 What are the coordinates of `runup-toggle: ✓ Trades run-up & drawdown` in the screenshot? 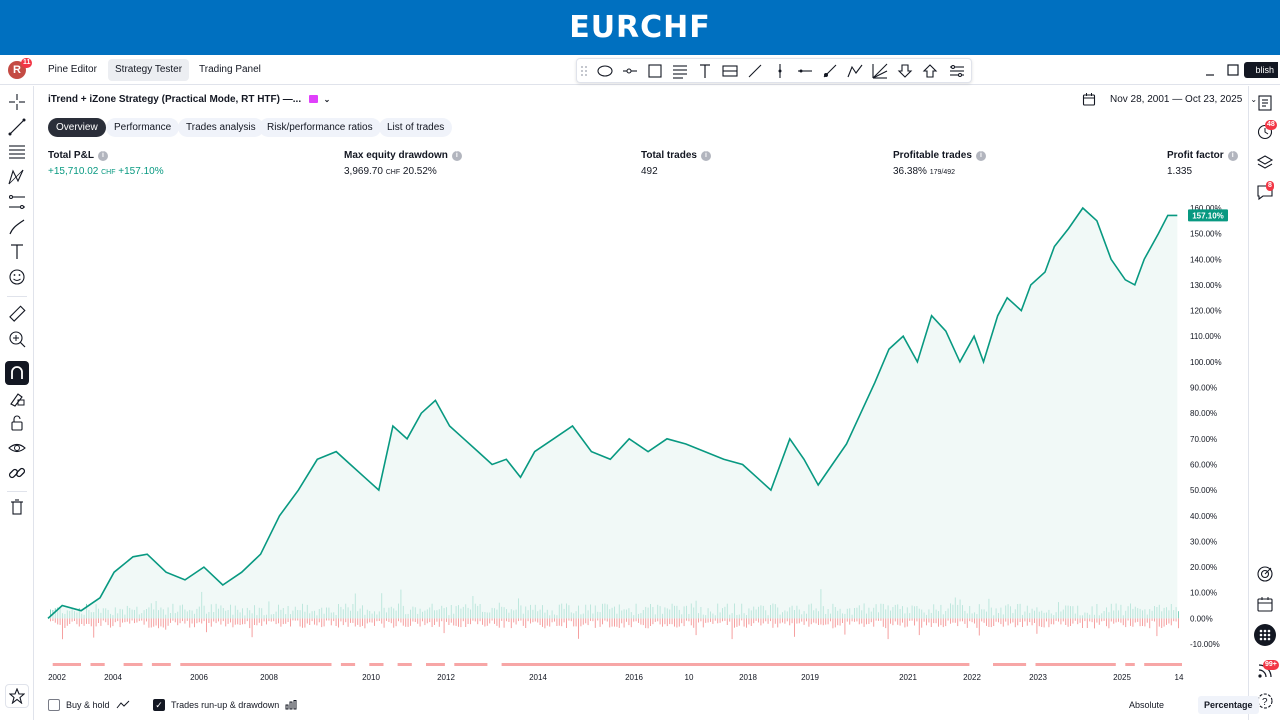 It's located at (225, 705).